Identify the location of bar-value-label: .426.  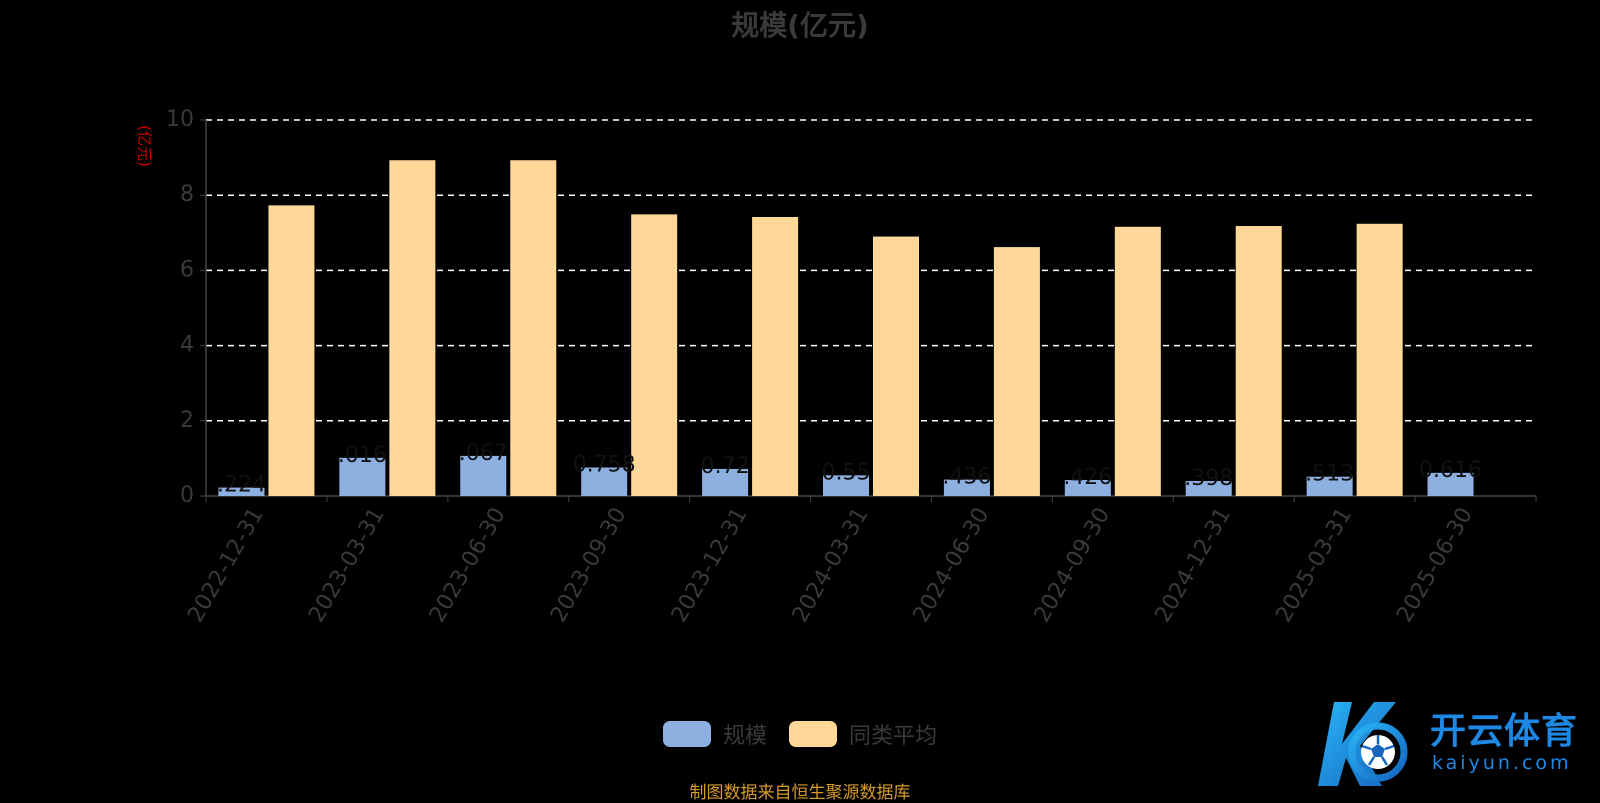
(1087, 477).